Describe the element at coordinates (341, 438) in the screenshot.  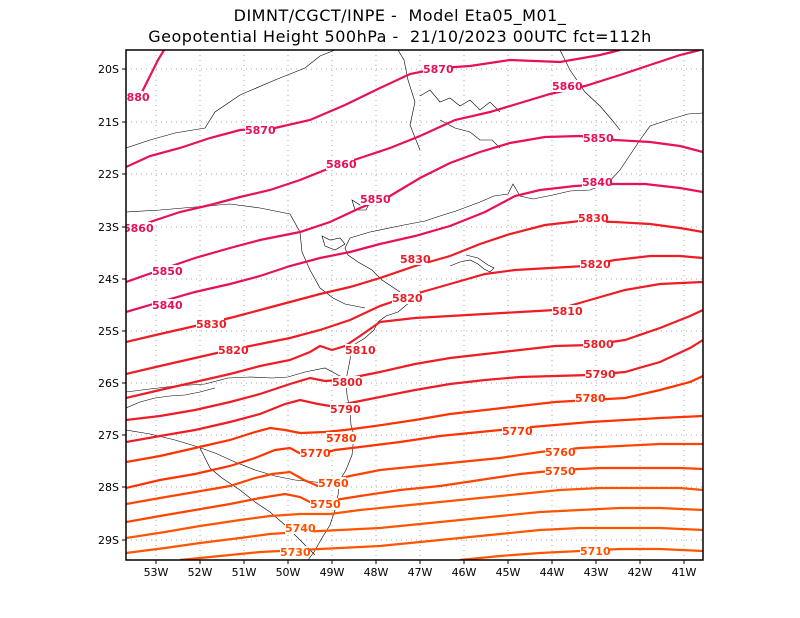
I see `contour-label-5780-b: 5780` at that location.